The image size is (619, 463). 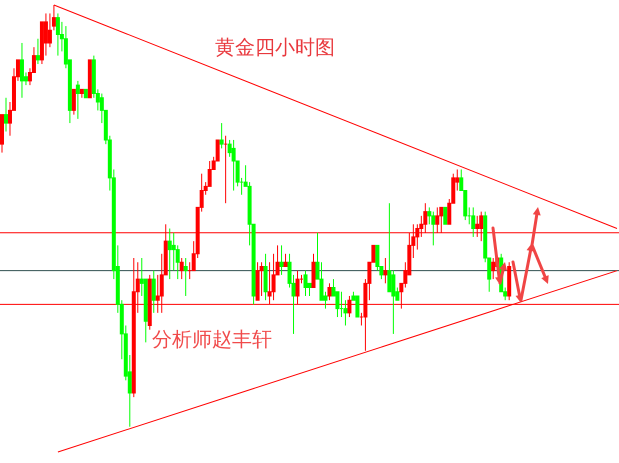 I want to click on annotation: 分析师赵丰轩, so click(x=212, y=339).